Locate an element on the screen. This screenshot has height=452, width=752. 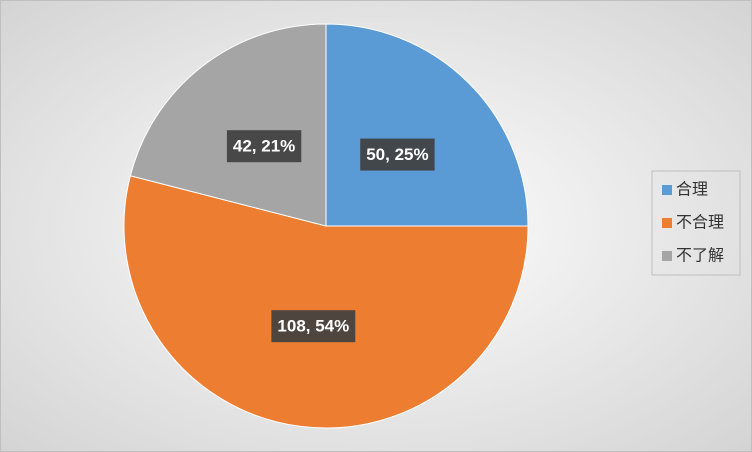
data-label: 50, 25% is located at coordinates (397, 154).